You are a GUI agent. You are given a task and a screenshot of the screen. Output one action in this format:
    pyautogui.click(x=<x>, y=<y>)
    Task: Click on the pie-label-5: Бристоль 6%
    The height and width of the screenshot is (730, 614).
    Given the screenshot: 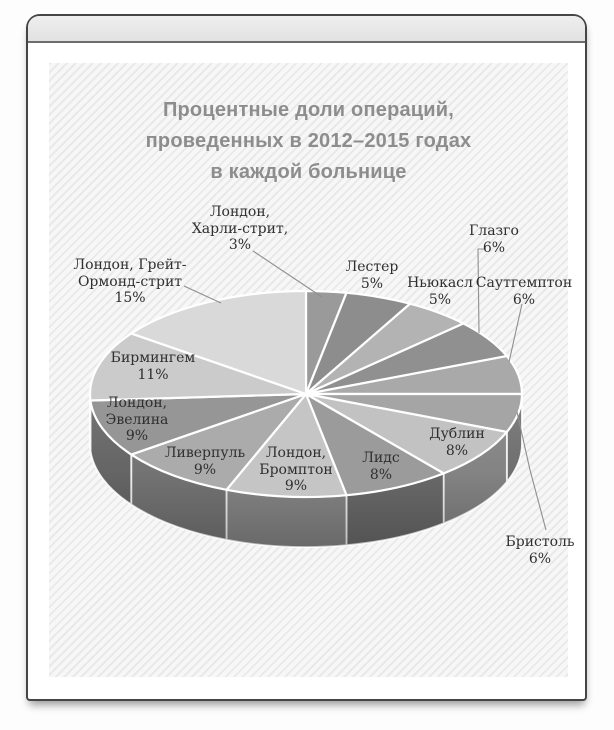 What is the action you would take?
    pyautogui.click(x=532, y=550)
    